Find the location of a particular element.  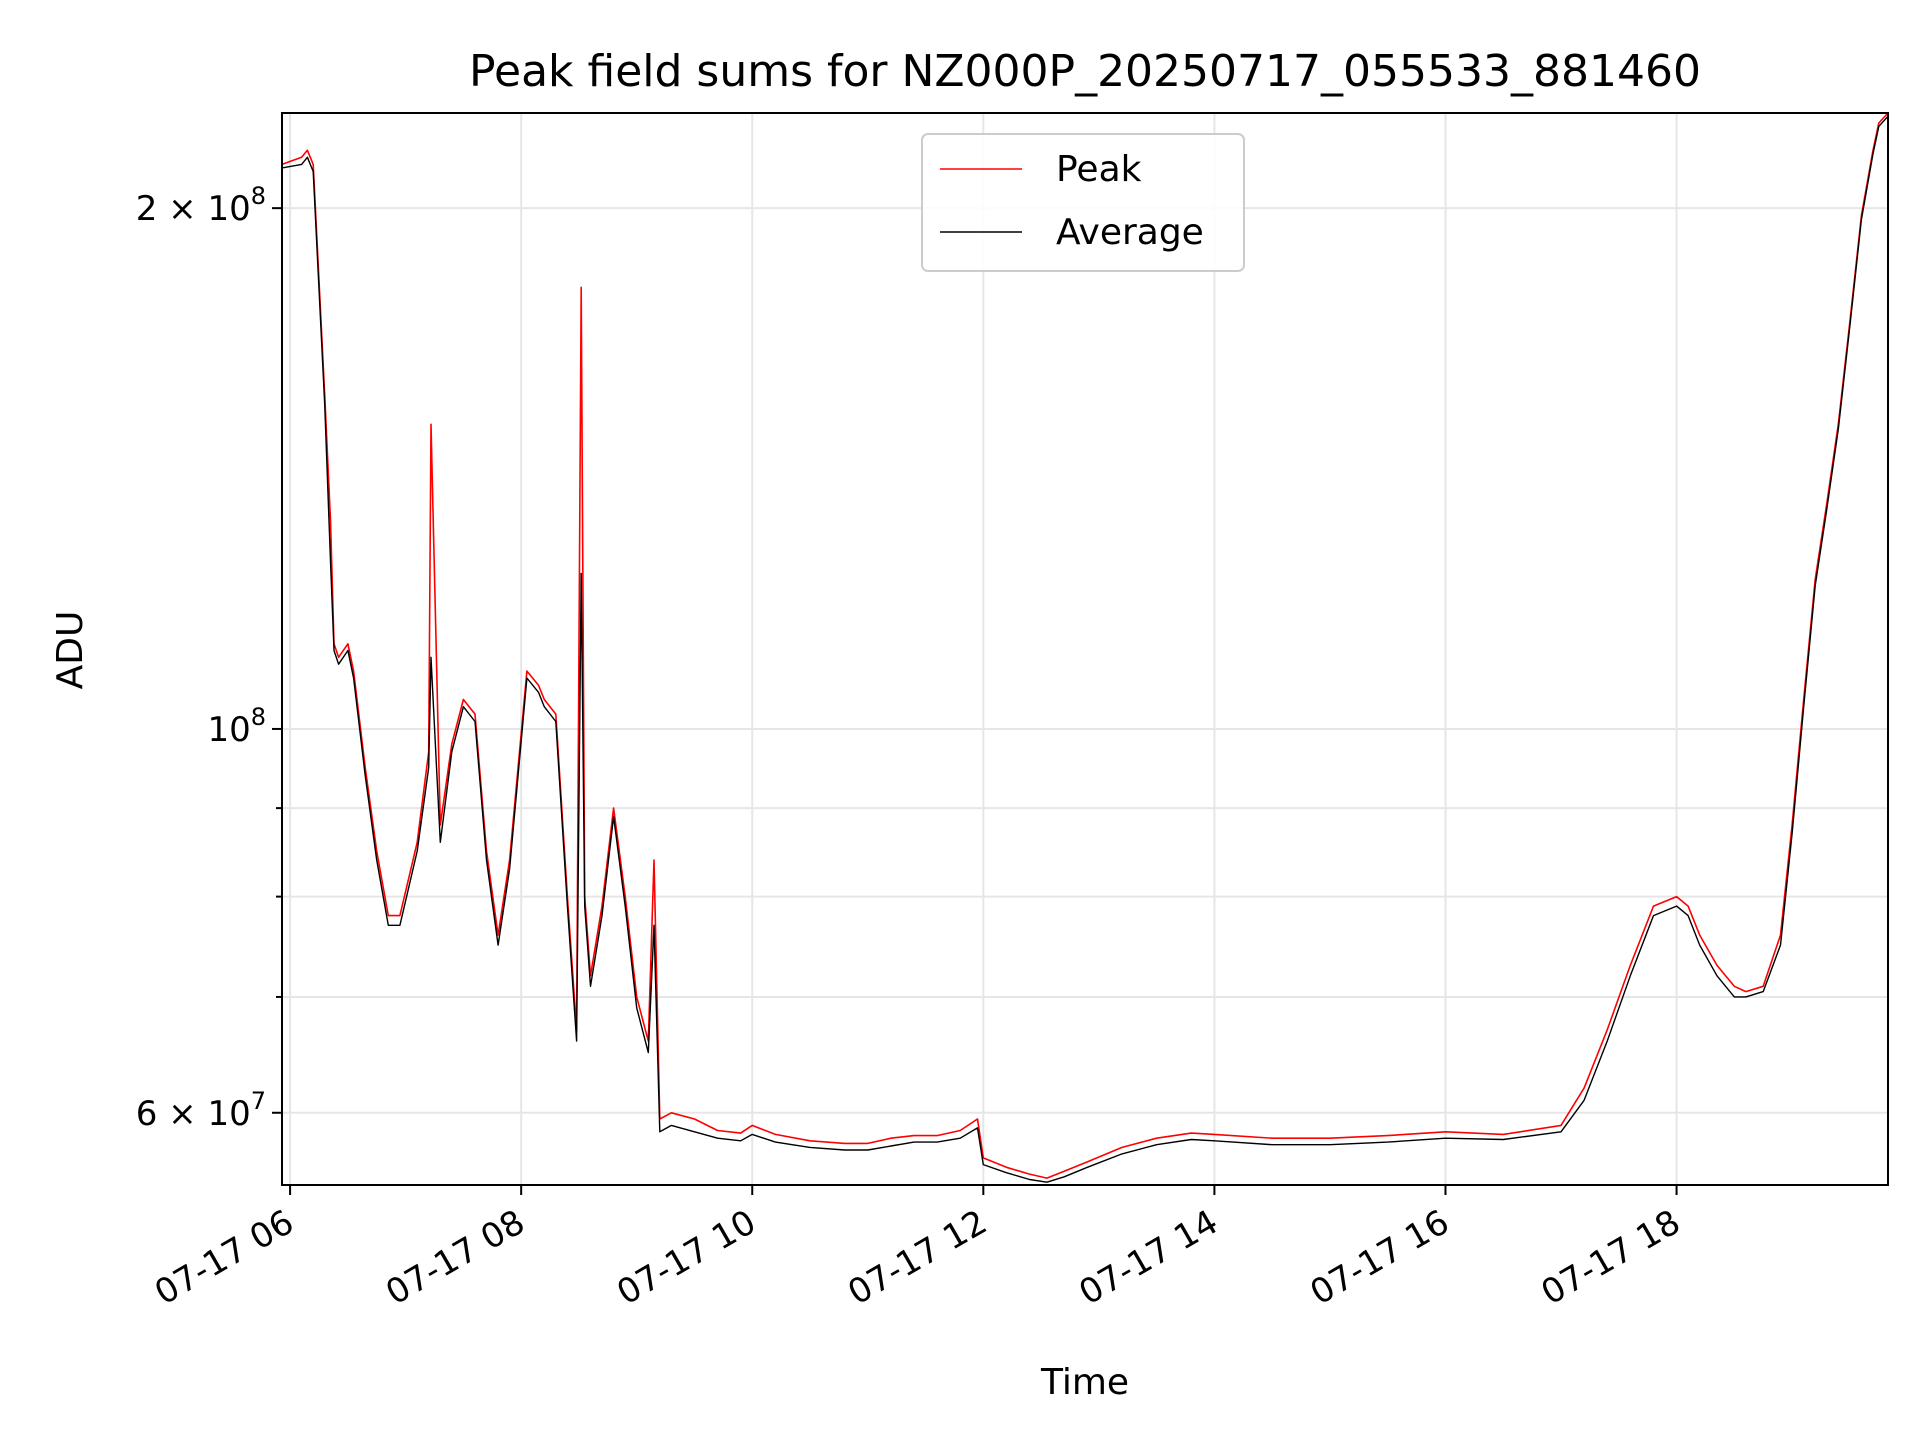

y-axis: 108 6 × 107 2 × 108 is located at coordinates (209, 658).